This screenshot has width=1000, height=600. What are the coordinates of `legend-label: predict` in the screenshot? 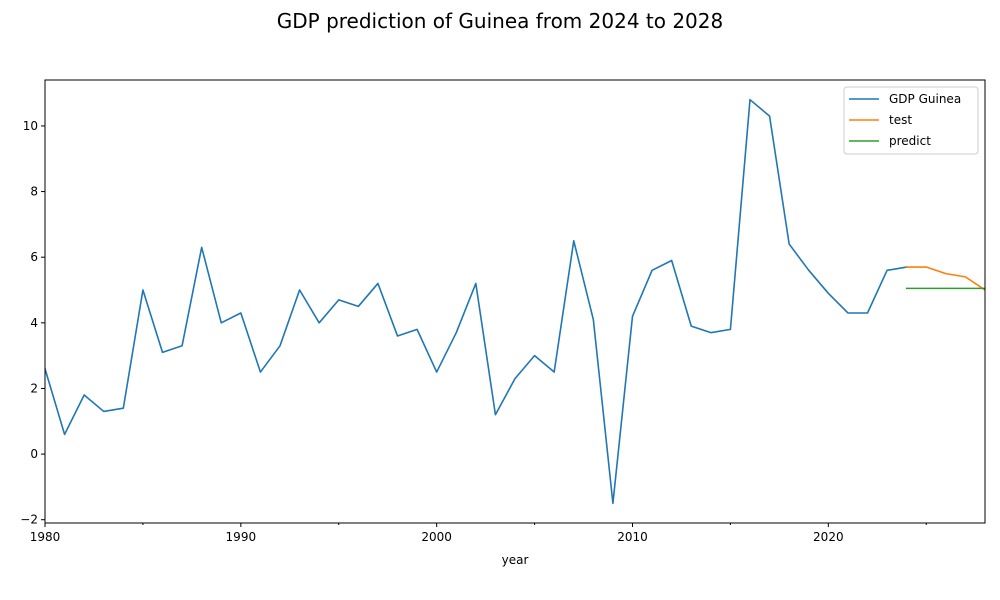 It's located at (910, 141).